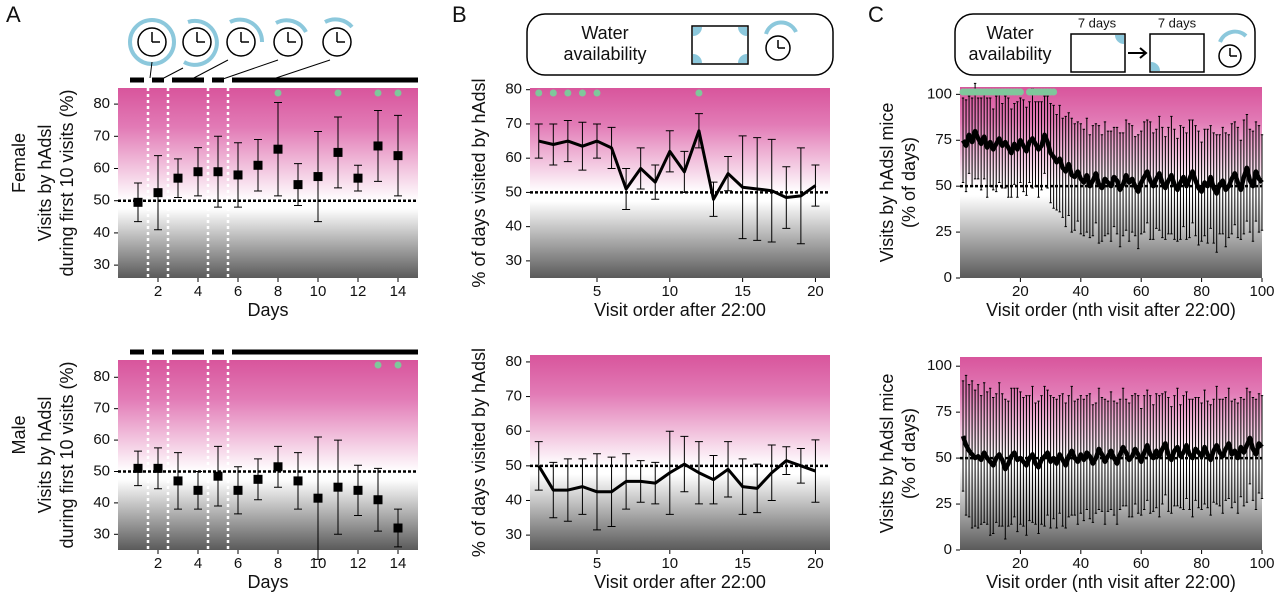  What do you see at coordinates (597, 563) in the screenshot?
I see `x-tick-label: 5` at bounding box center [597, 563].